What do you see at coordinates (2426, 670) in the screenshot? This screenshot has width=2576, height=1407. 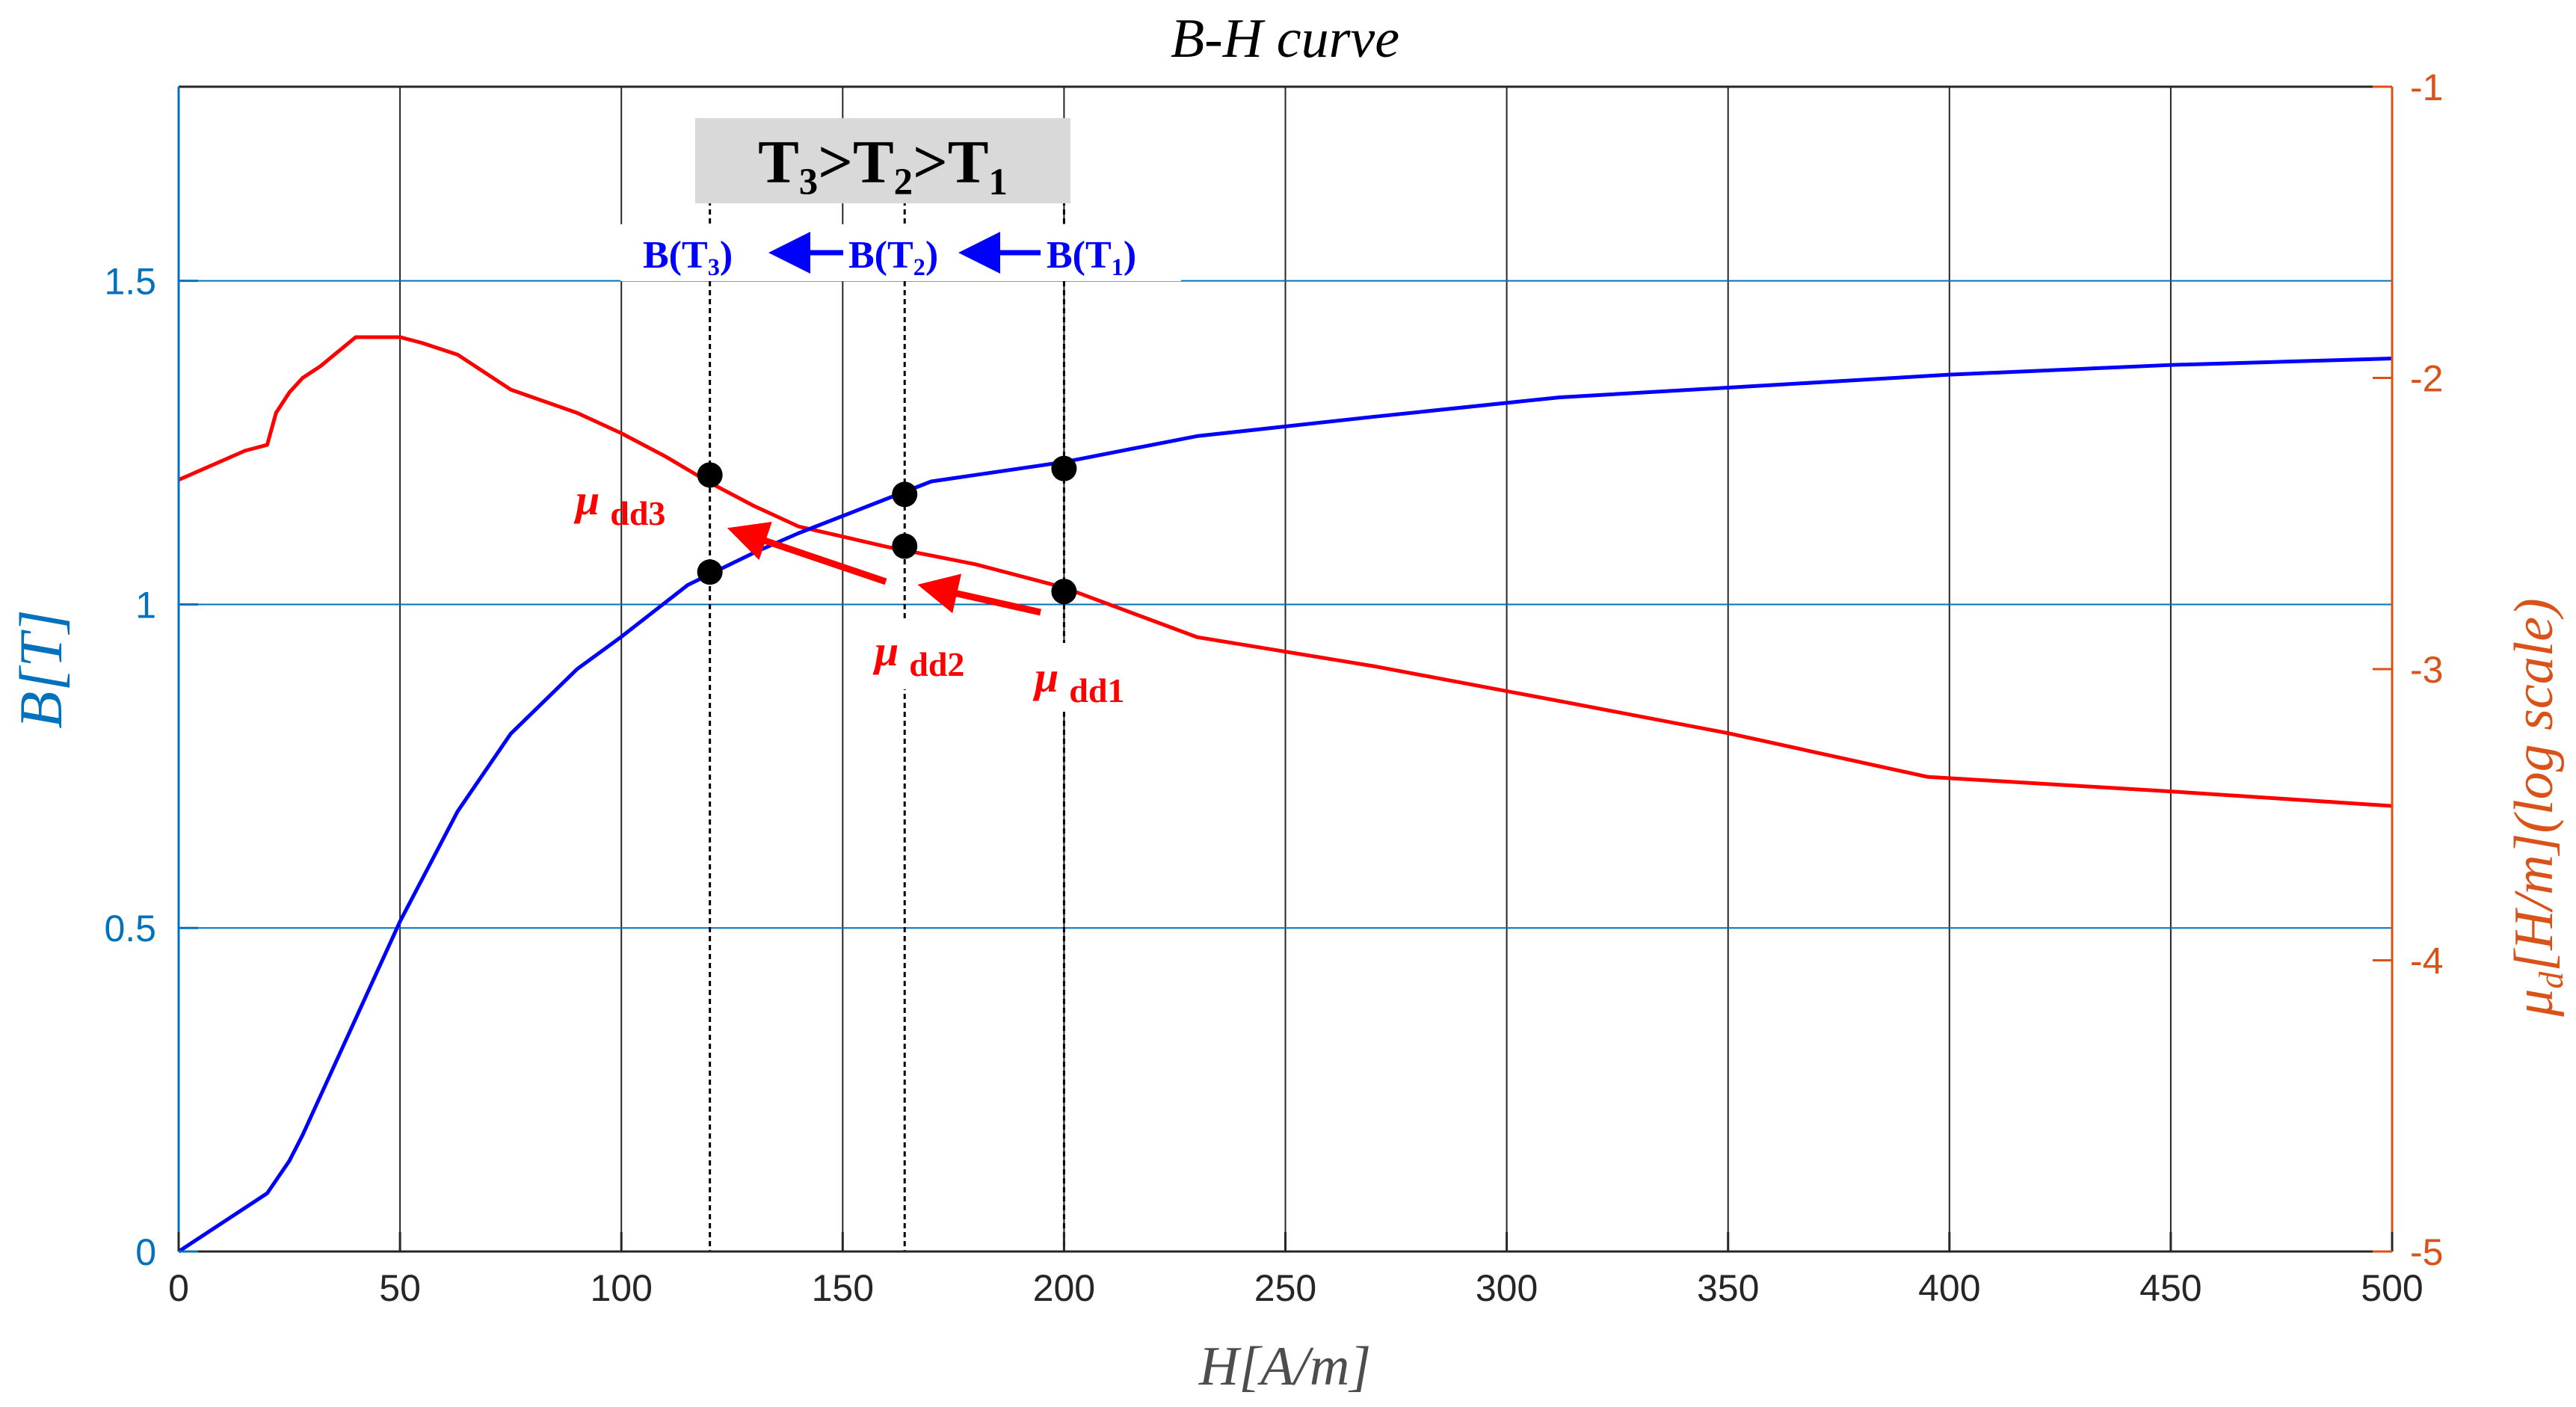 I see `y-right-tick-label: -3` at bounding box center [2426, 670].